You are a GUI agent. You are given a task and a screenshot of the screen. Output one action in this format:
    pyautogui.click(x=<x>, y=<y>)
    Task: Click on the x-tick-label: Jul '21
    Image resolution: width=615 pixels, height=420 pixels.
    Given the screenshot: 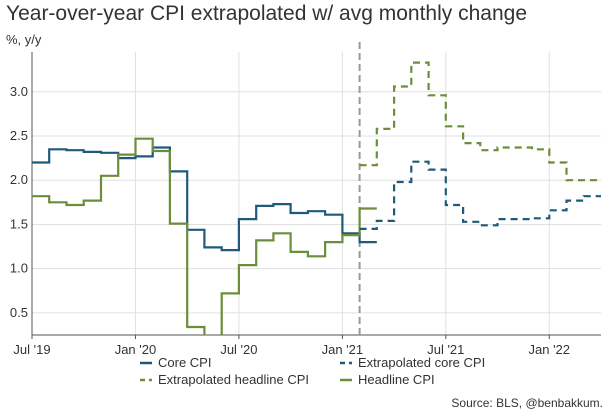 What is the action you would take?
    pyautogui.click(x=445, y=349)
    